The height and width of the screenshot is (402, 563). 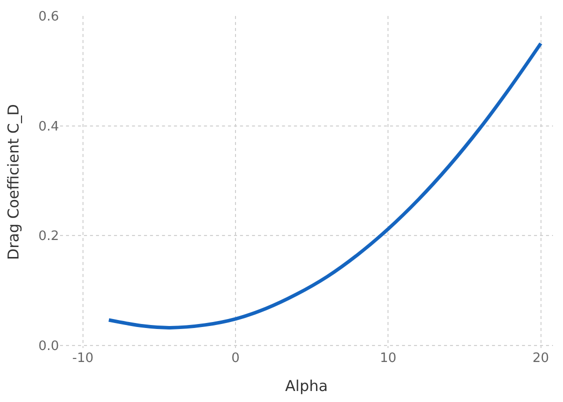 I want to click on x-tick-label: 0, so click(x=235, y=358).